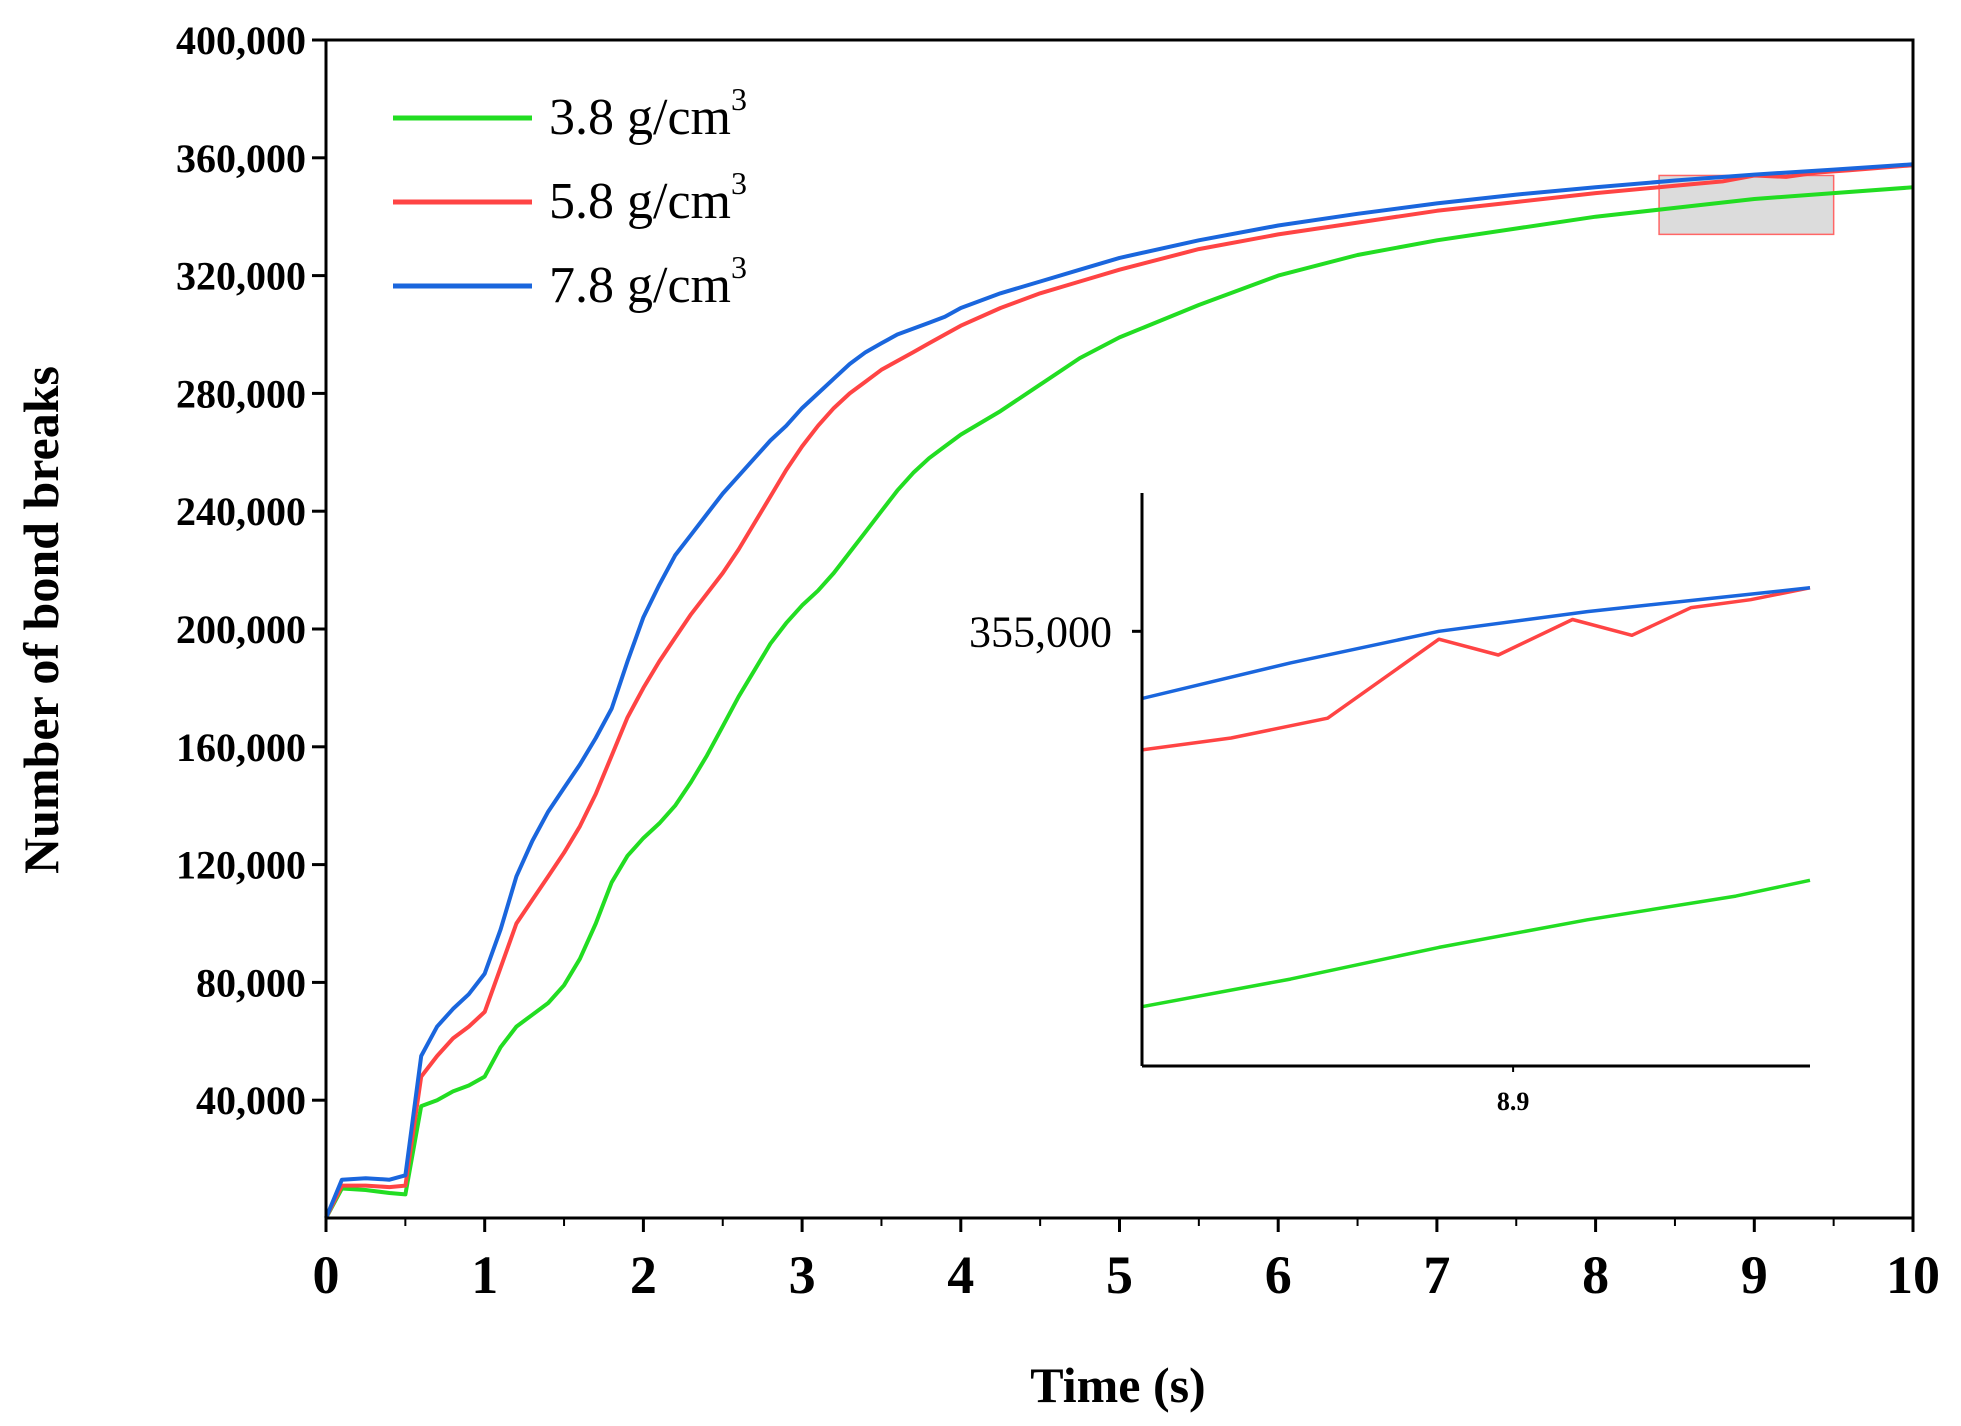  Describe the element at coordinates (484, 1275) in the screenshot. I see `x-tick-label: 1` at that location.